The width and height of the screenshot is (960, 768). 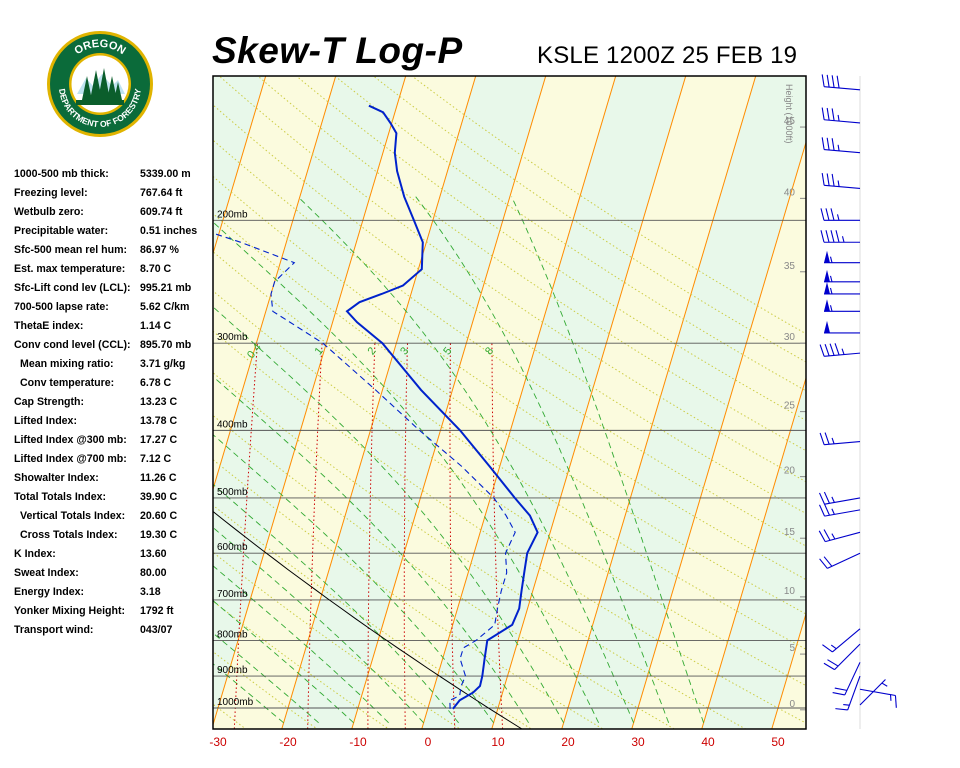 I want to click on stat-label: Vertical Totals Index:, so click(x=73, y=516).